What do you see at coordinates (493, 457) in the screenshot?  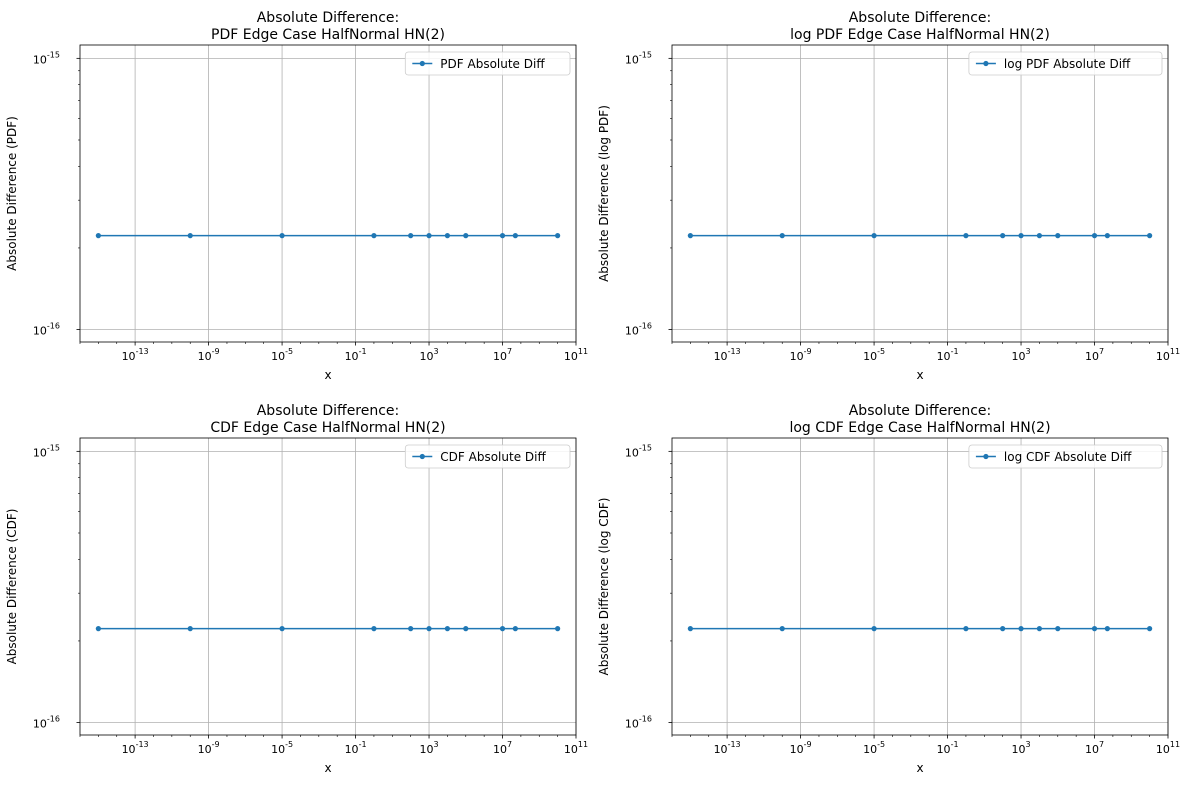 I see `legend-label: CDF Absolute Diff` at bounding box center [493, 457].